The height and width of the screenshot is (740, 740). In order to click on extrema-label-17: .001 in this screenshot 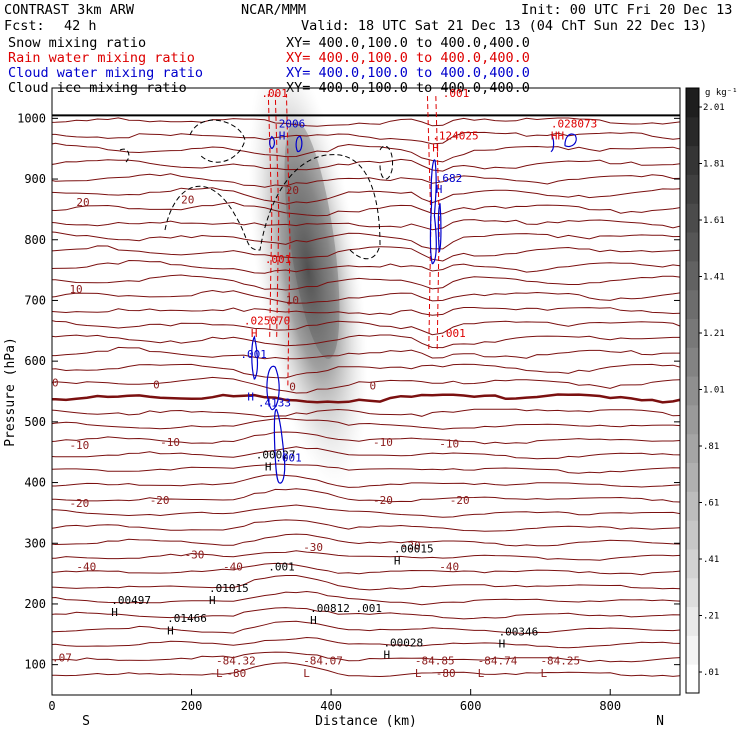, I will do `click(369, 608)`.